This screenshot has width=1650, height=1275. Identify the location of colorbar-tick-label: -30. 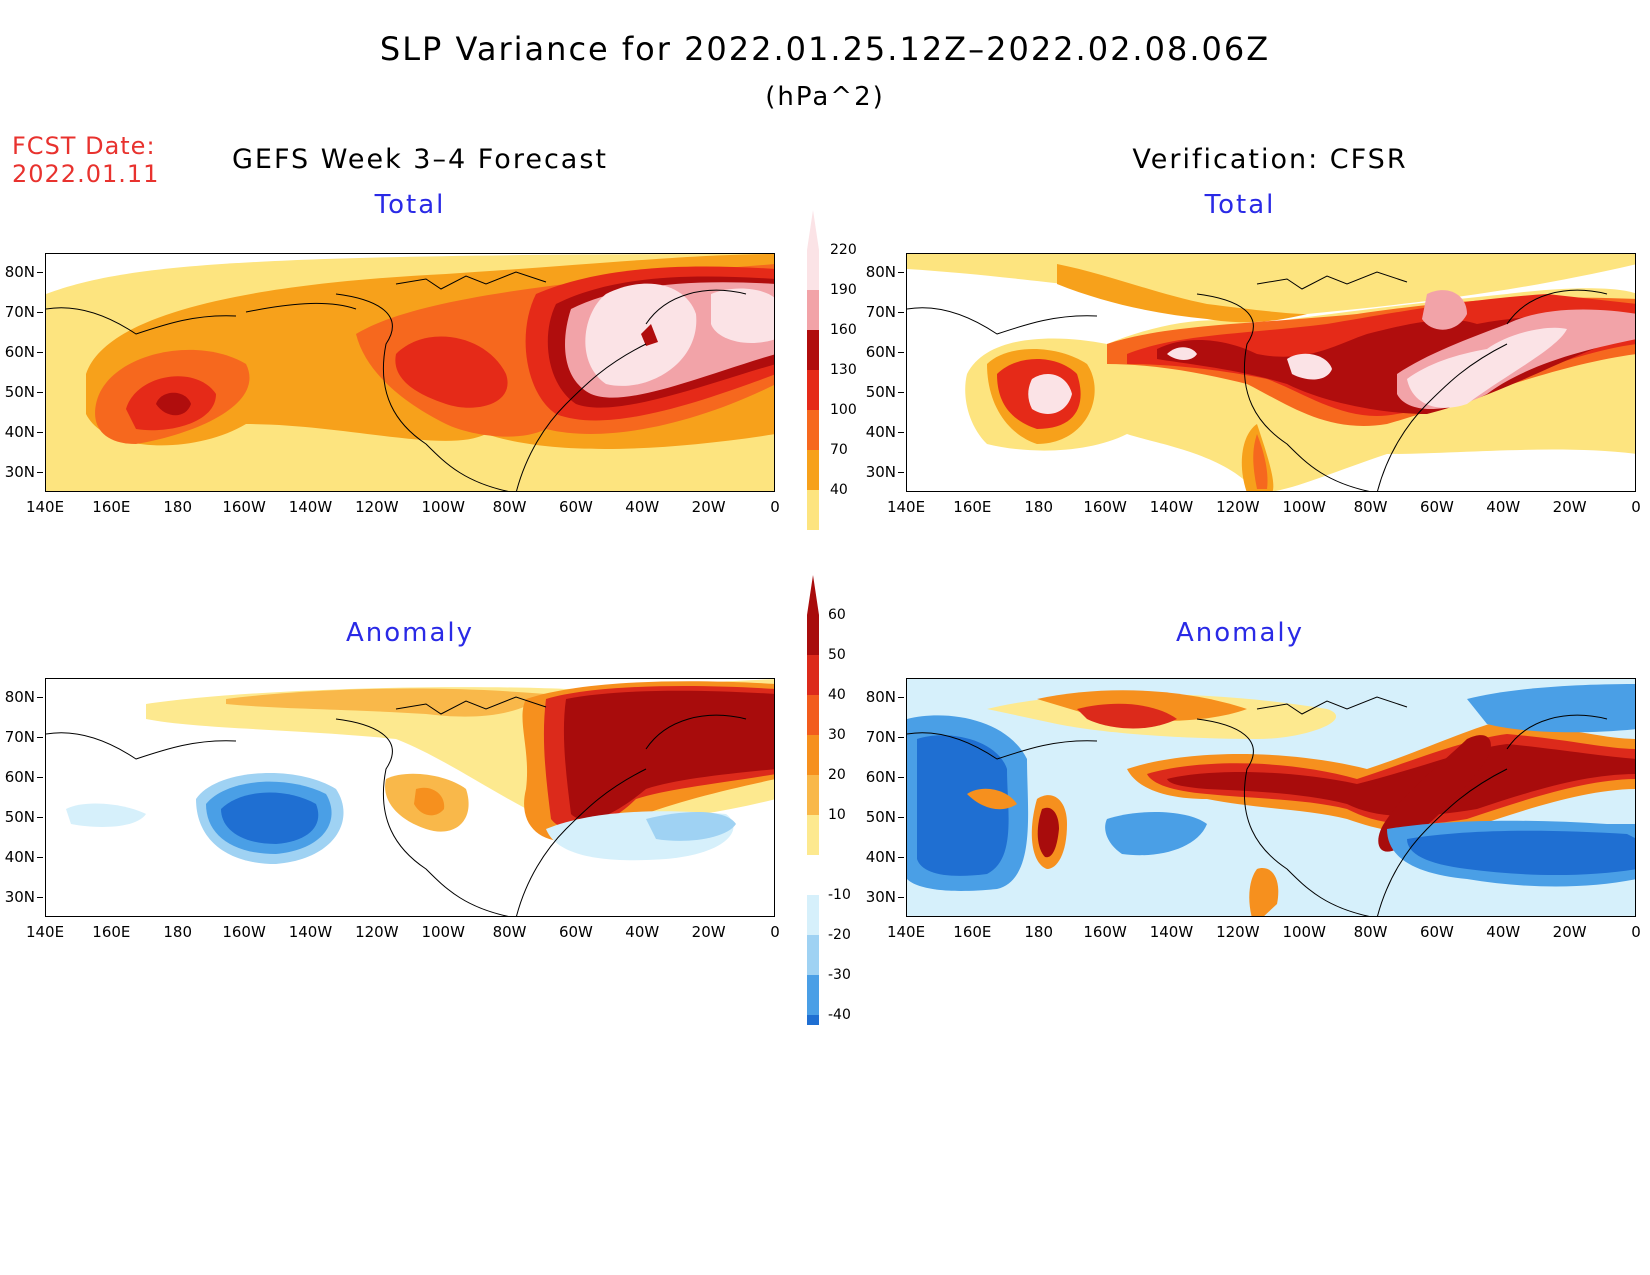
(839, 975).